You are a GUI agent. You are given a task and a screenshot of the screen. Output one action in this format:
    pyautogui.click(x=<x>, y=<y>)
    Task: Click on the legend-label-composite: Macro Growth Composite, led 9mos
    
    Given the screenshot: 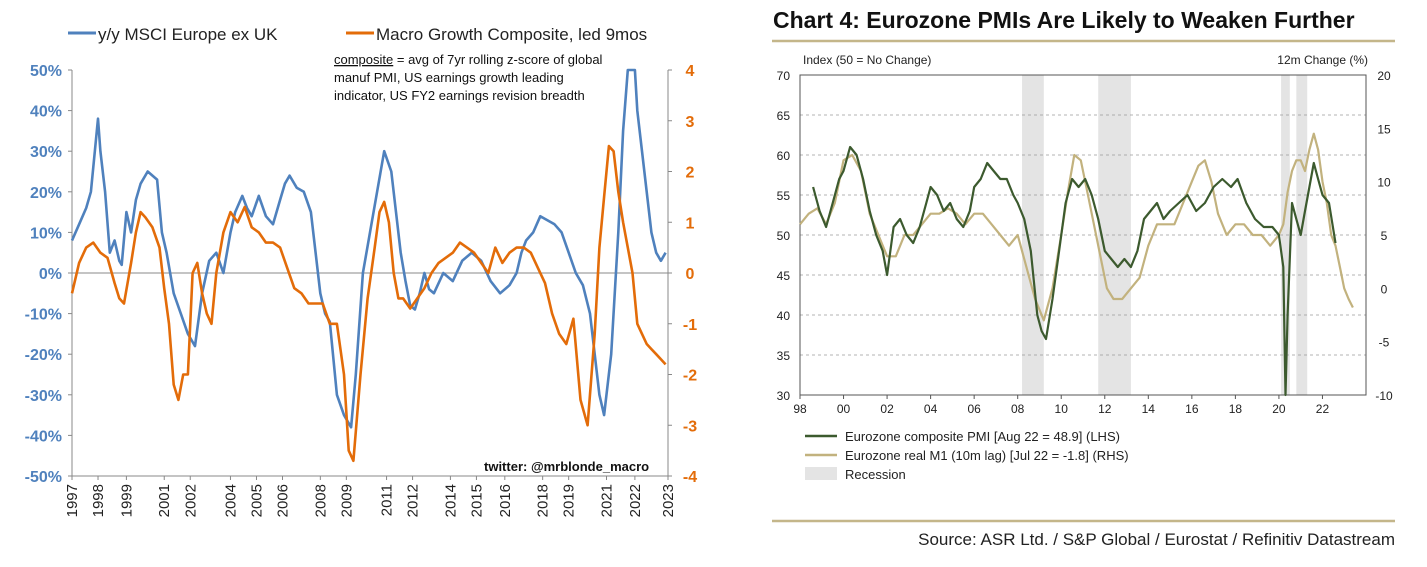 What is the action you would take?
    pyautogui.click(x=511, y=34)
    